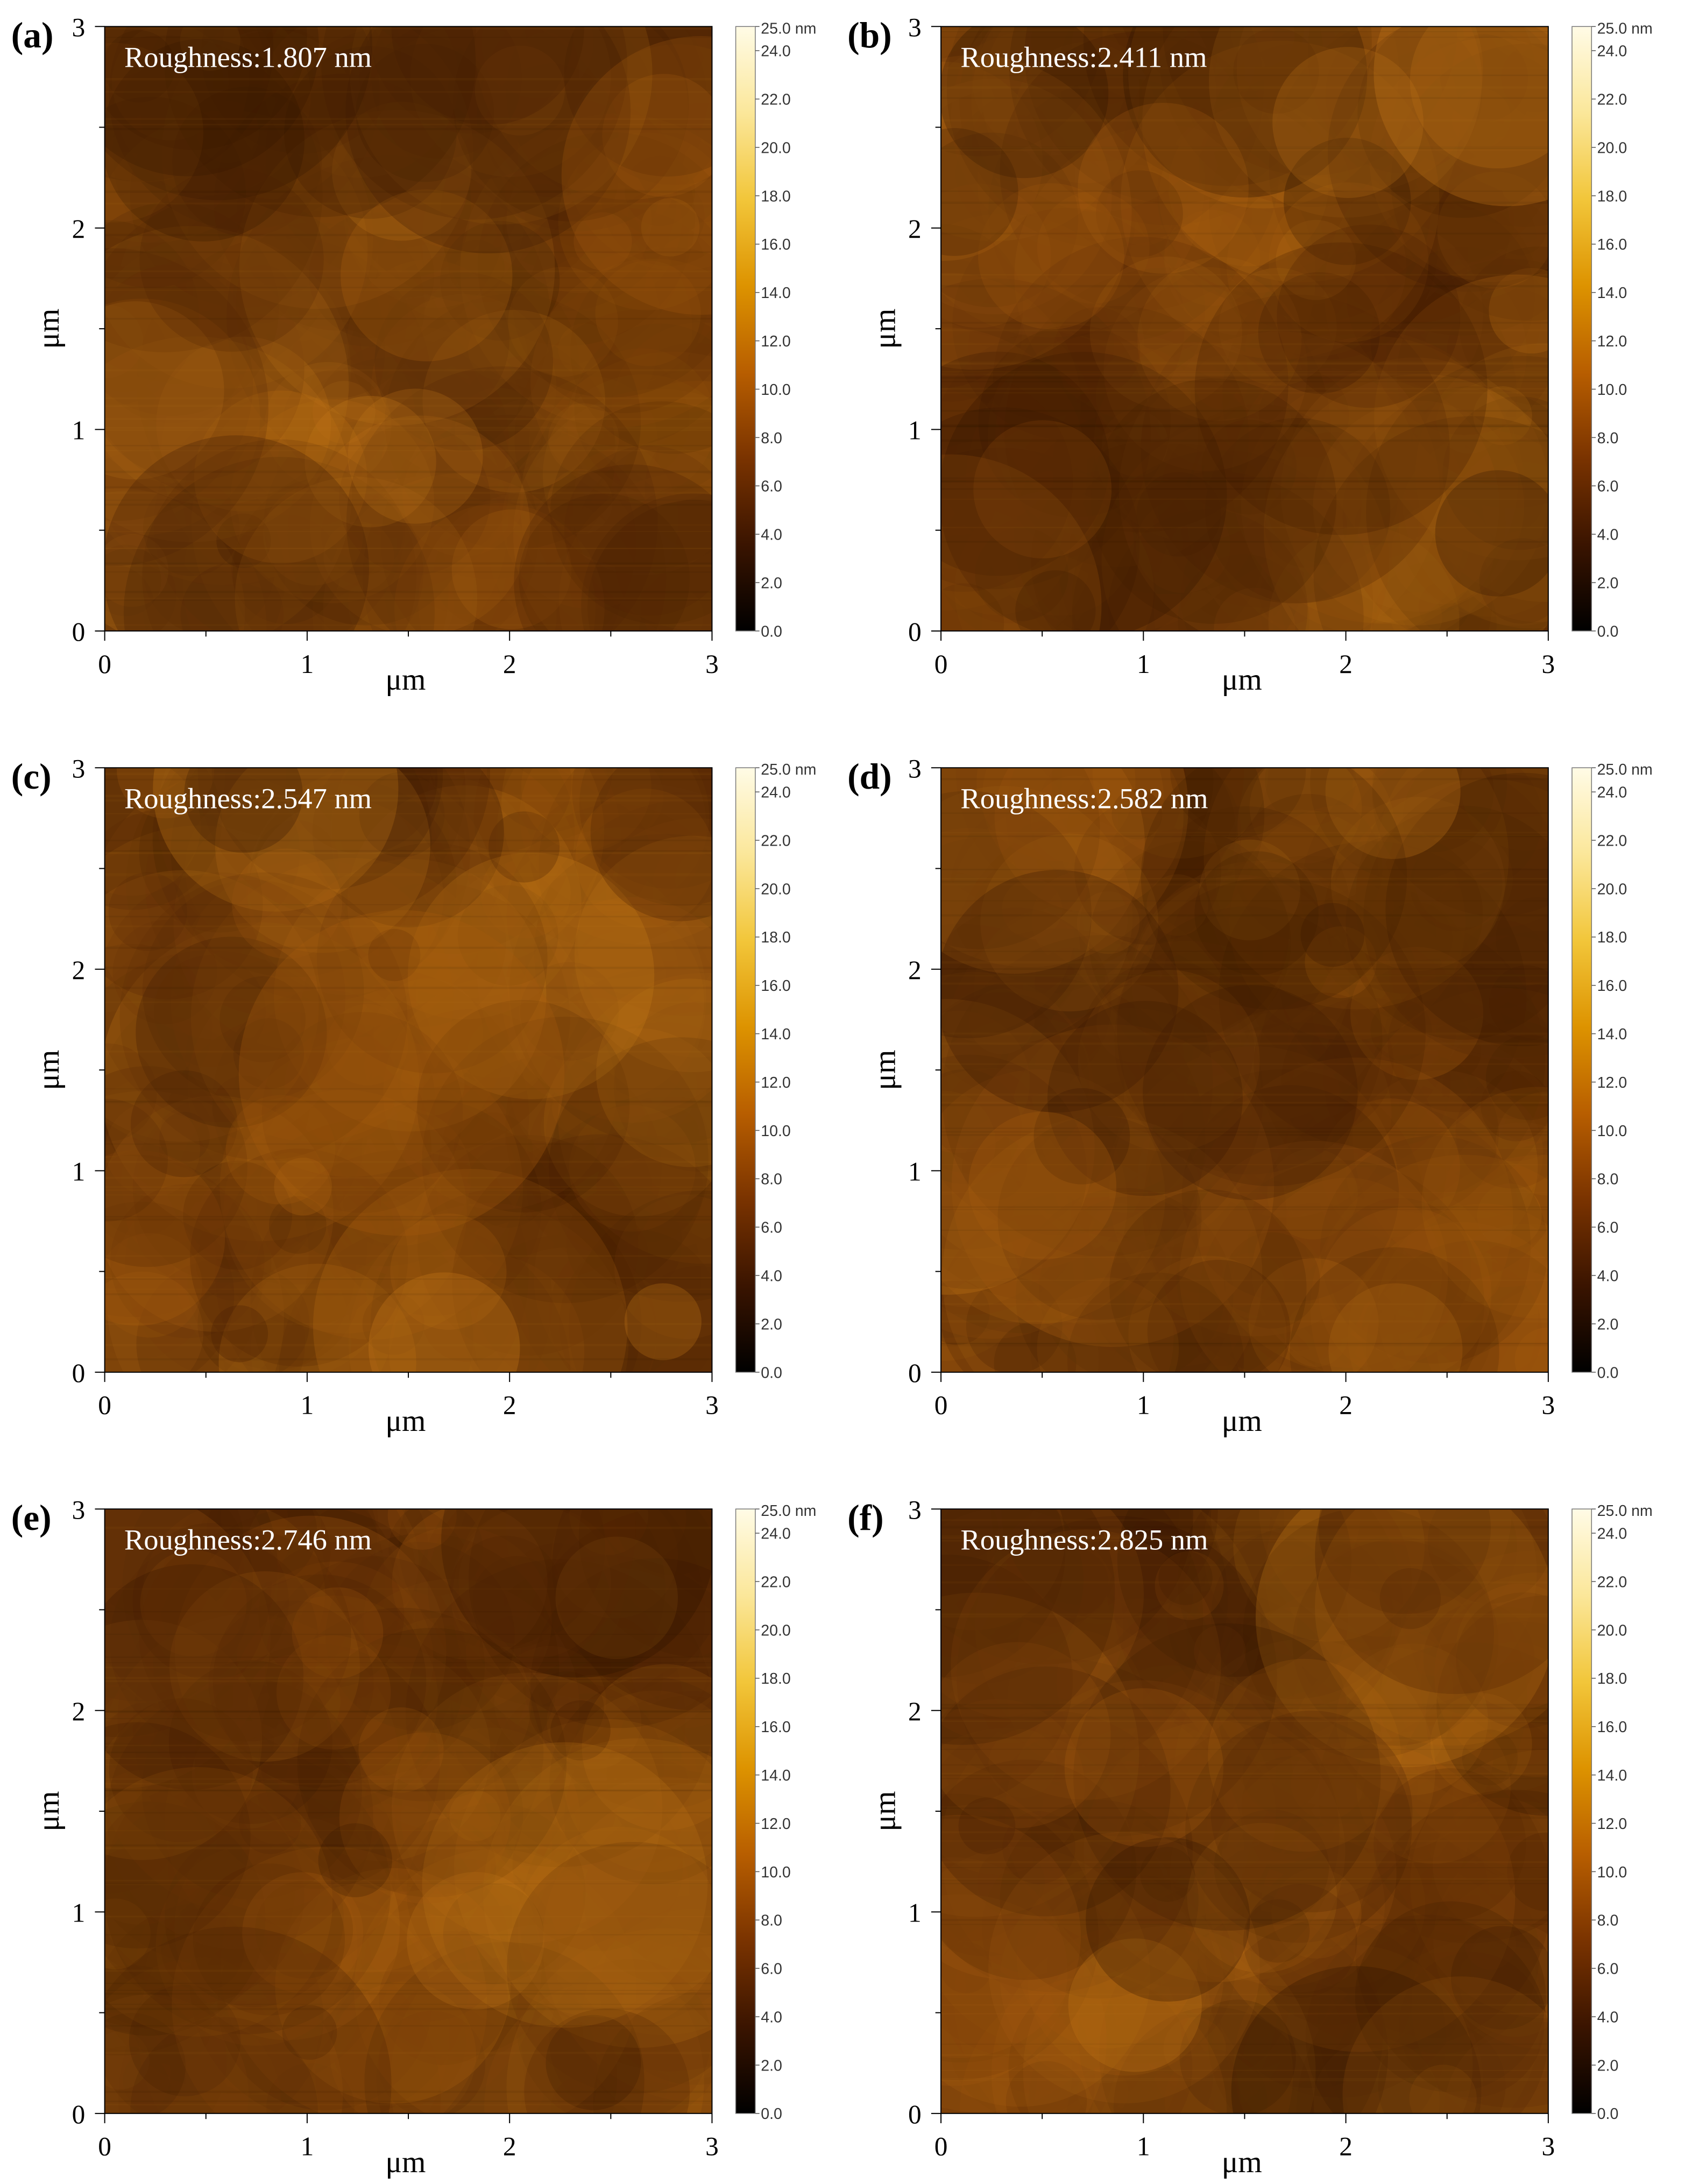  What do you see at coordinates (32, 35) in the screenshot?
I see `panel-label: (a)` at bounding box center [32, 35].